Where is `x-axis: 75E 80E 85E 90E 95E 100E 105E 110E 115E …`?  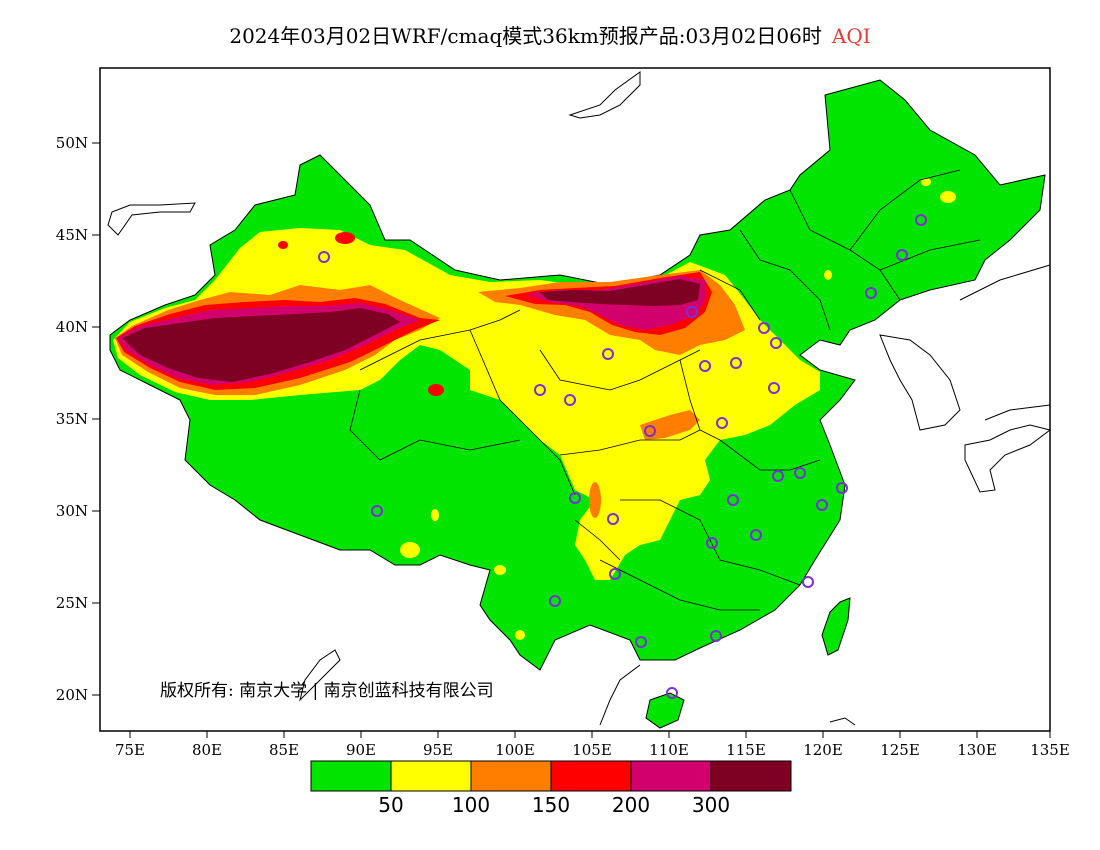
x-axis: 75E 80E 85E 90E 95E 100E 105E 110E 115E … is located at coordinates (592, 745).